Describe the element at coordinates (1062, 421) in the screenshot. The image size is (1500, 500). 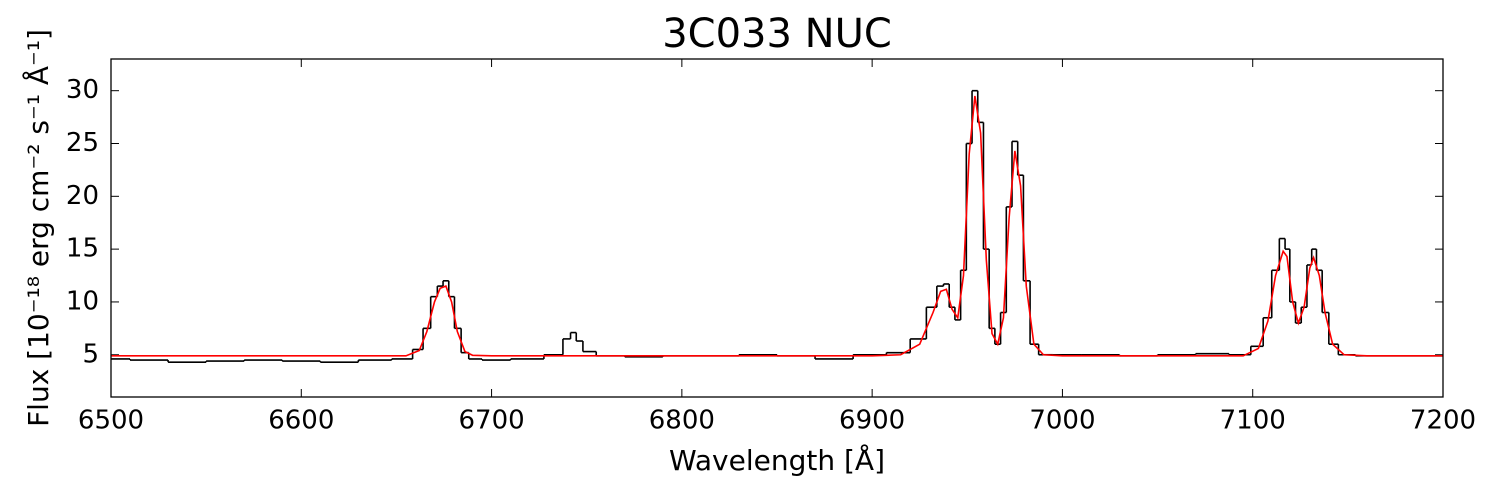
I see `x-tick-label: 7000` at that location.